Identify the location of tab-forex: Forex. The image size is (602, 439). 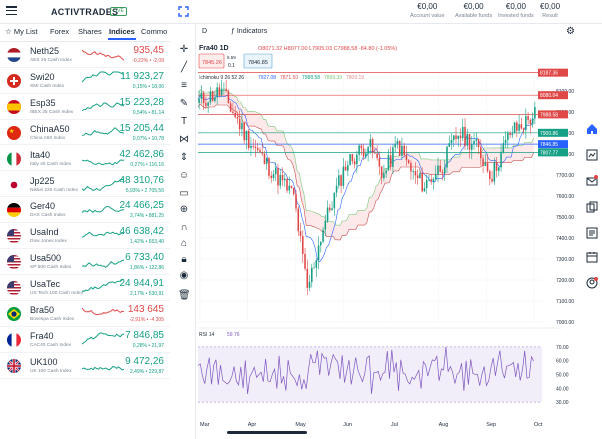
(60, 31).